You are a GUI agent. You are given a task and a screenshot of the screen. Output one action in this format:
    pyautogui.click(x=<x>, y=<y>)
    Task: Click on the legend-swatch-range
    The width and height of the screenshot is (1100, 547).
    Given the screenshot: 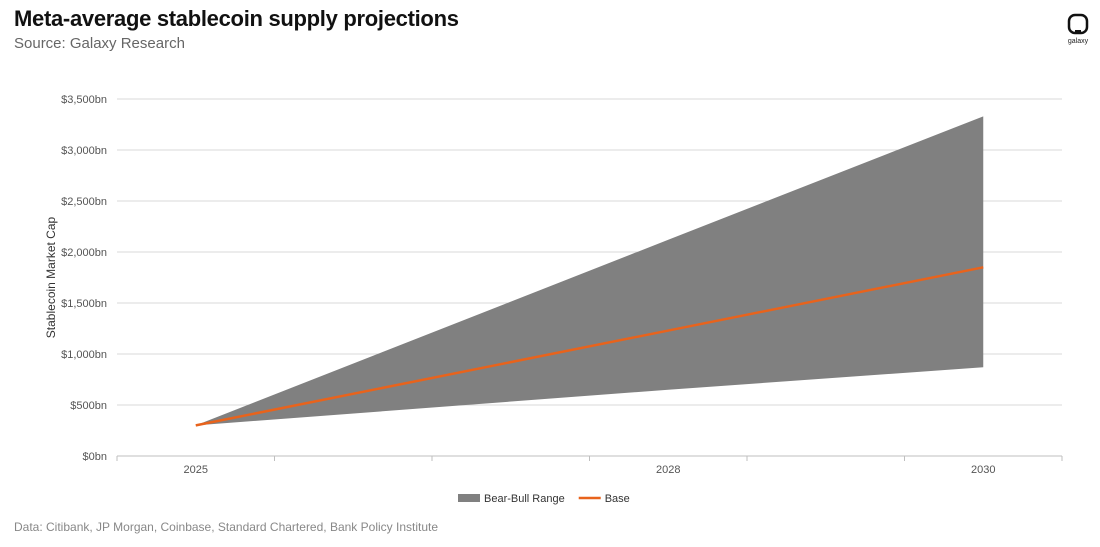 What is the action you would take?
    pyautogui.click(x=469, y=498)
    